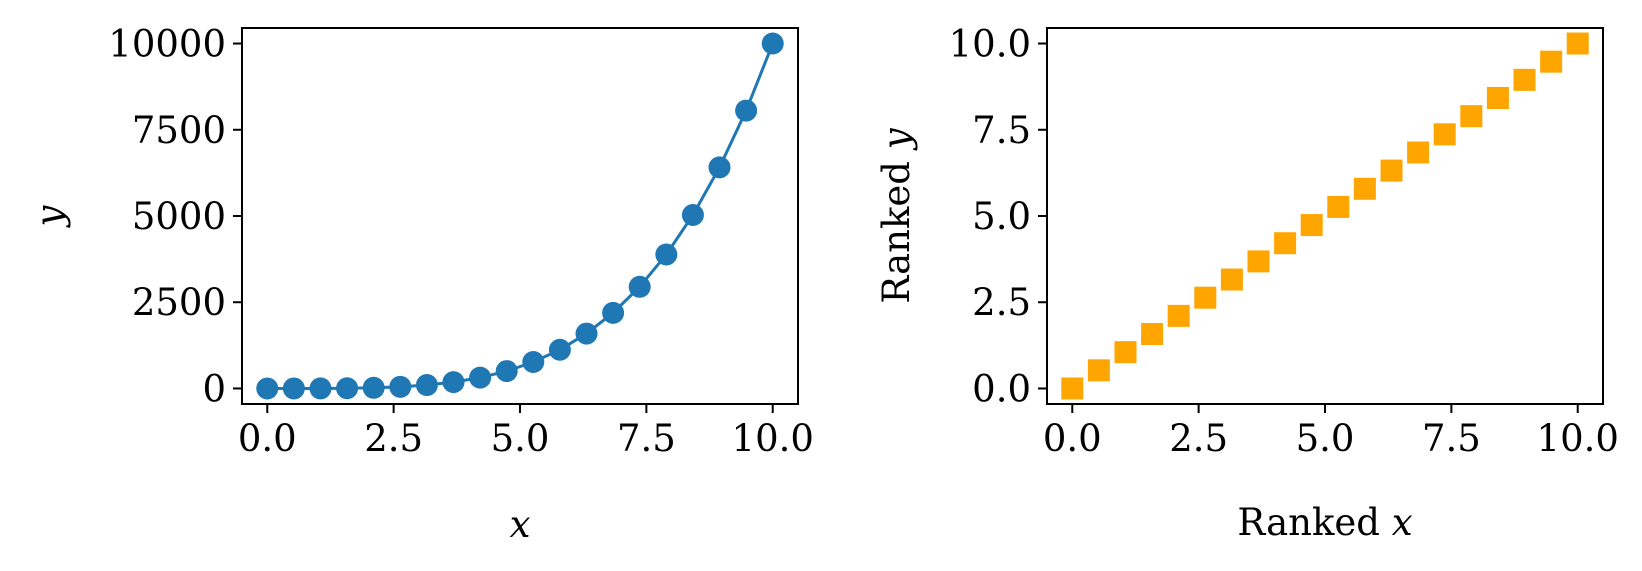 Image resolution: width=1642 pixels, height=571 pixels. Describe the element at coordinates (1198, 438) in the screenshot. I see `right-x-tick-label: 2.5` at that location.